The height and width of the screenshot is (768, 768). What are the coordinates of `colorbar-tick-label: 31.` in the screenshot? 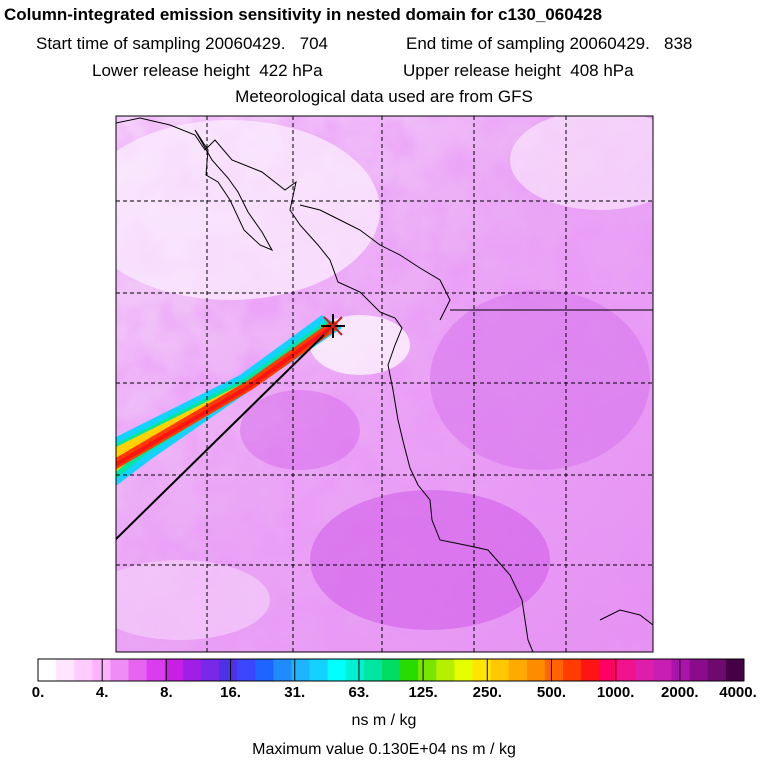 It's located at (295, 692).